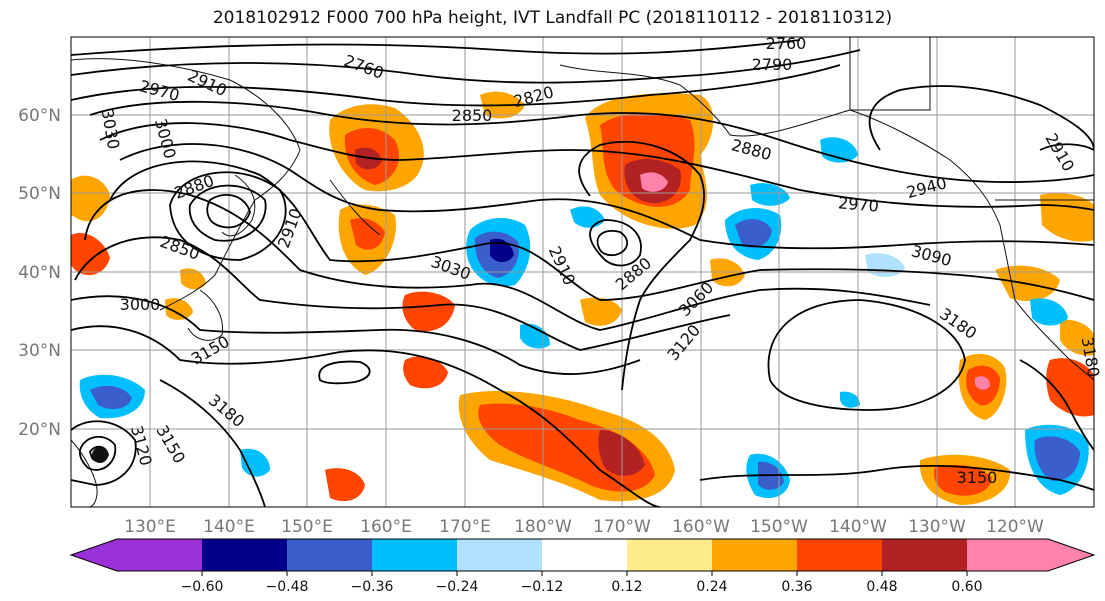 The image size is (1105, 601). Describe the element at coordinates (858, 204) in the screenshot. I see `contour-label: 2970` at that location.